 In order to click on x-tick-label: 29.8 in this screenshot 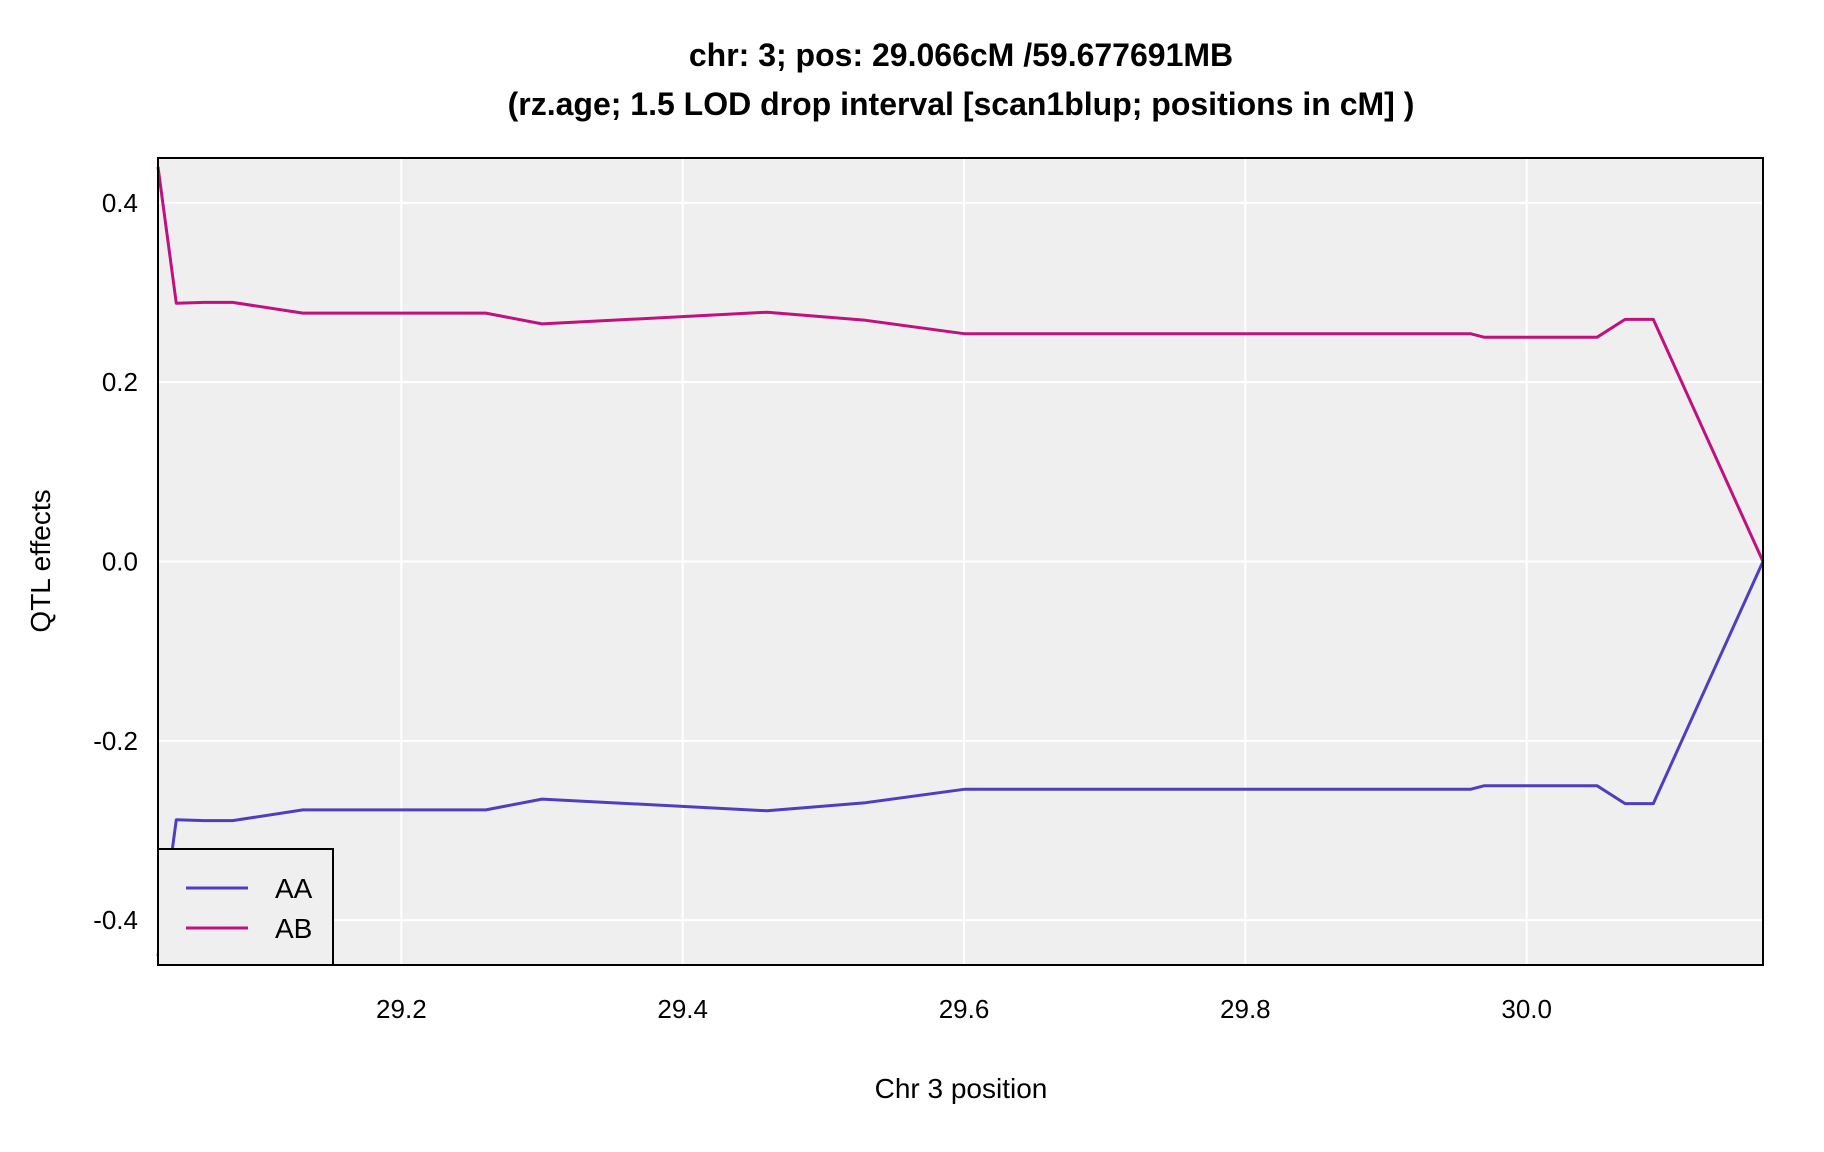, I will do `click(1245, 1009)`.